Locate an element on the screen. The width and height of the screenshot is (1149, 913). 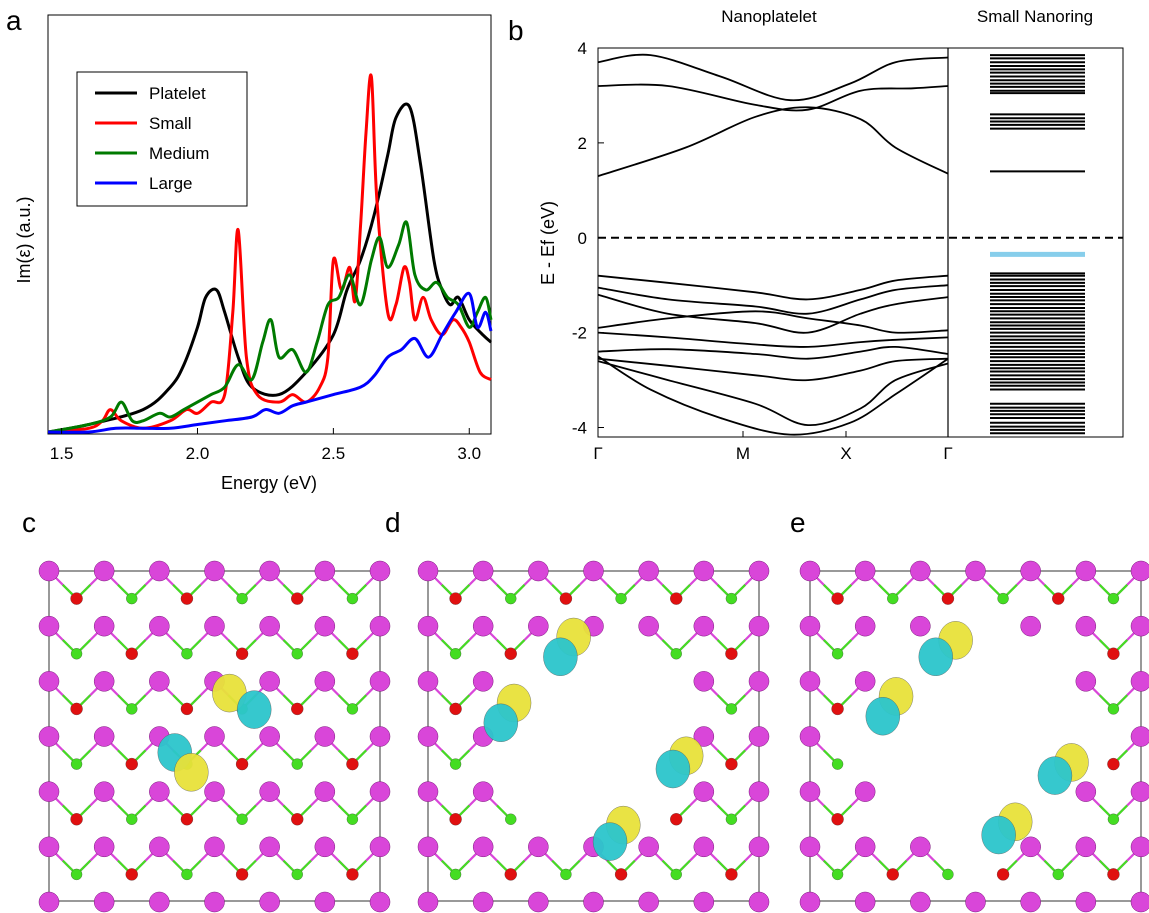
band-line-conduction is located at coordinates (773, 141).